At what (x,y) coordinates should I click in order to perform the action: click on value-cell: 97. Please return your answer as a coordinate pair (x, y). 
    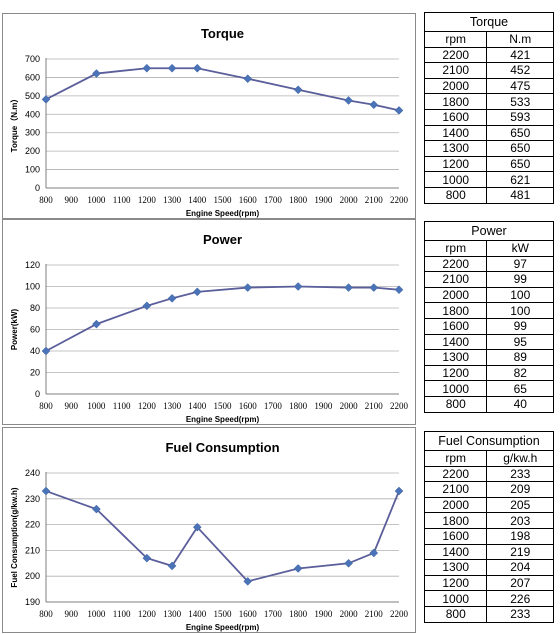
    Looking at the image, I should click on (520, 264).